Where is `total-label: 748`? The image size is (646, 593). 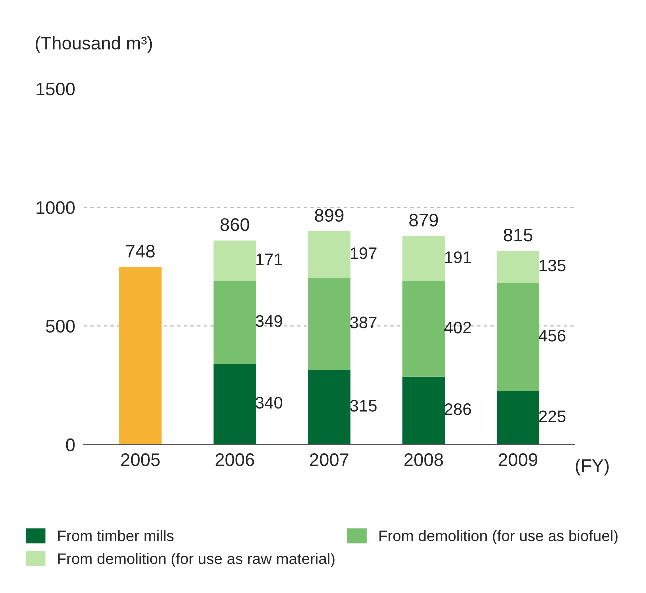 total-label: 748 is located at coordinates (140, 251).